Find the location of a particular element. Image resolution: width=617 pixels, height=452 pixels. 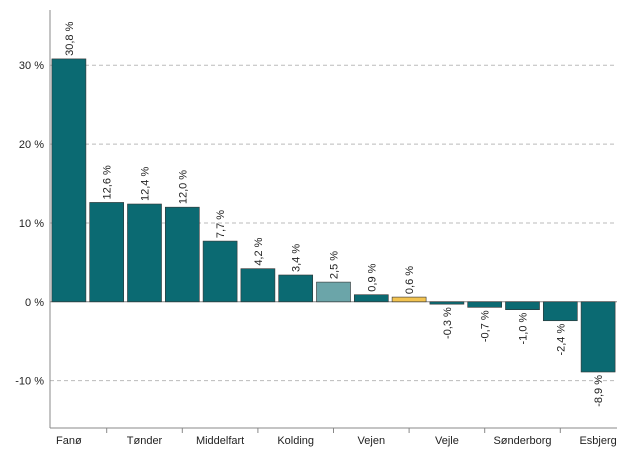

value-label: 7,7 % is located at coordinates (221, 224).